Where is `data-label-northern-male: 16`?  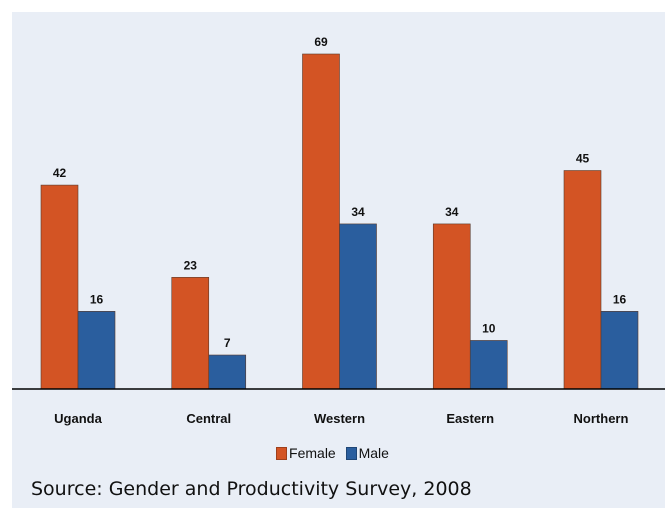 data-label-northern-male: 16 is located at coordinates (620, 299).